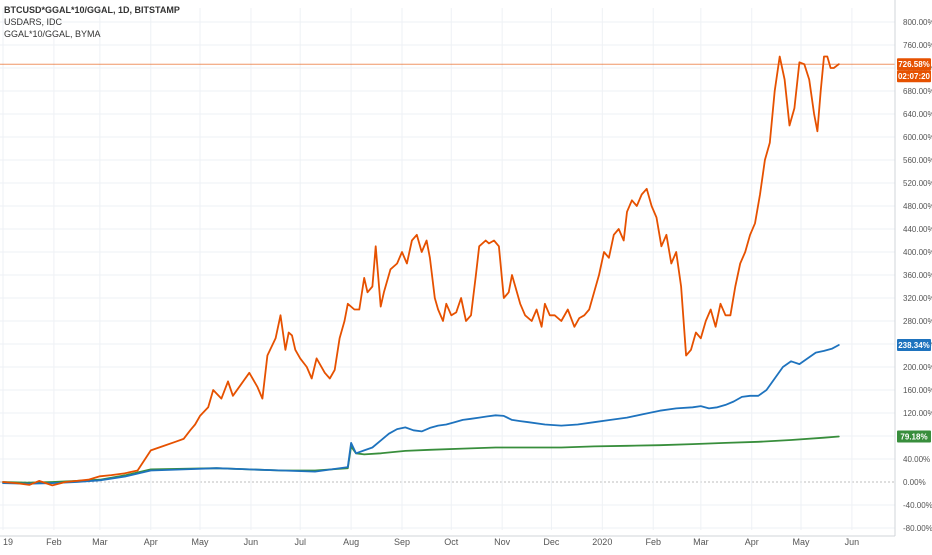  What do you see at coordinates (917, 22) in the screenshot?
I see `y-tick-label: 800.00%` at bounding box center [917, 22].